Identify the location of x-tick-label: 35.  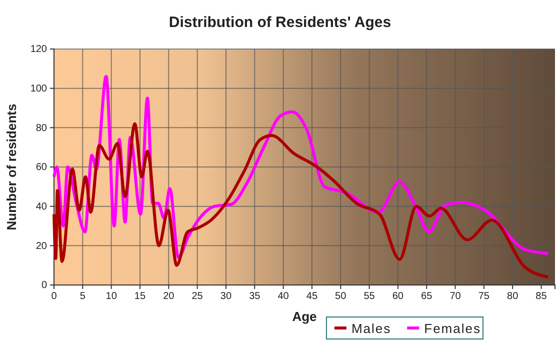
(255, 296).